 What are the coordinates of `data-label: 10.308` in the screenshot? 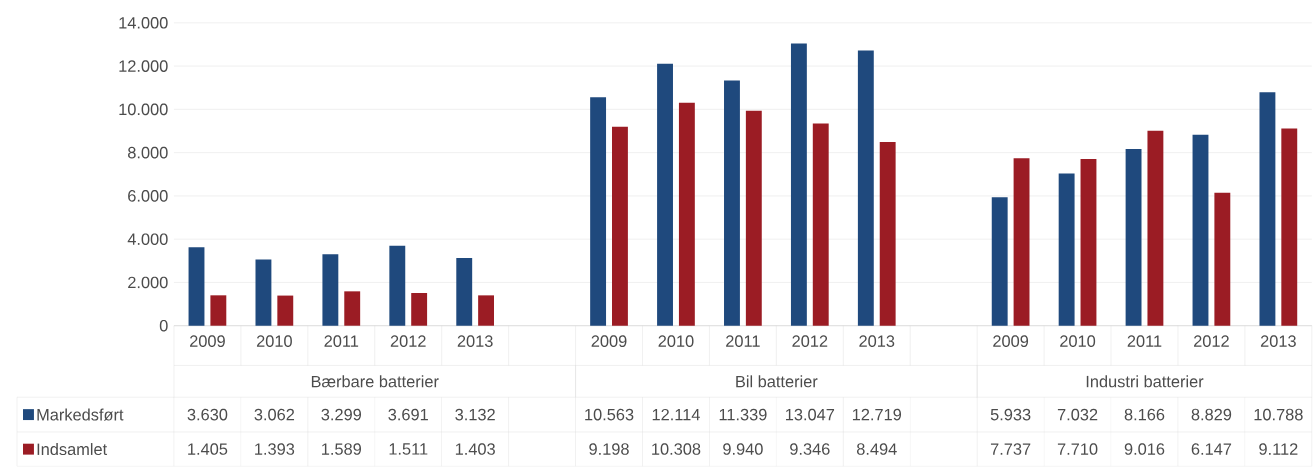 It's located at (676, 449).